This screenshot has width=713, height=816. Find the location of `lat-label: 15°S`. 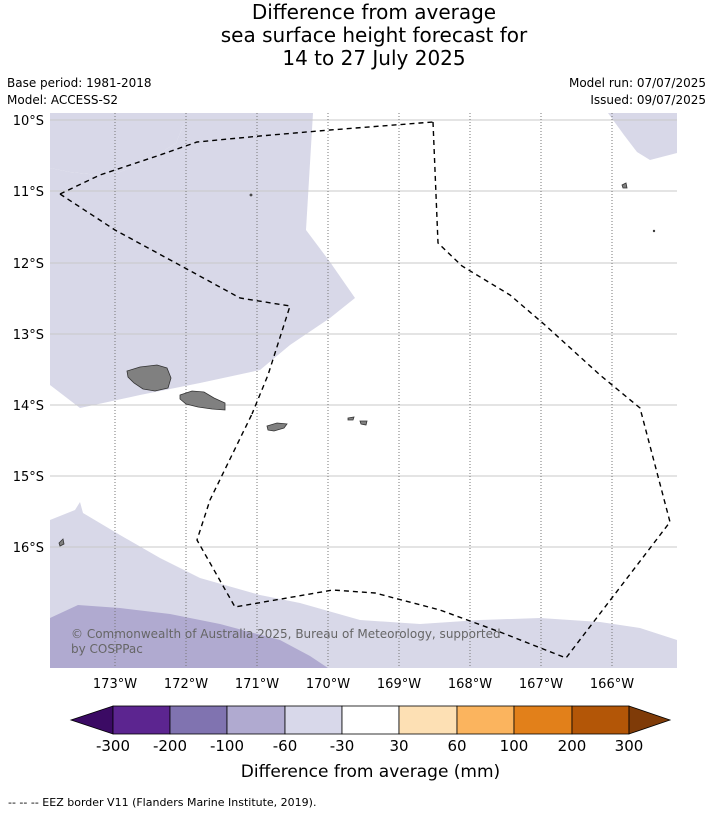

lat-label: 15°S is located at coordinates (28, 477).